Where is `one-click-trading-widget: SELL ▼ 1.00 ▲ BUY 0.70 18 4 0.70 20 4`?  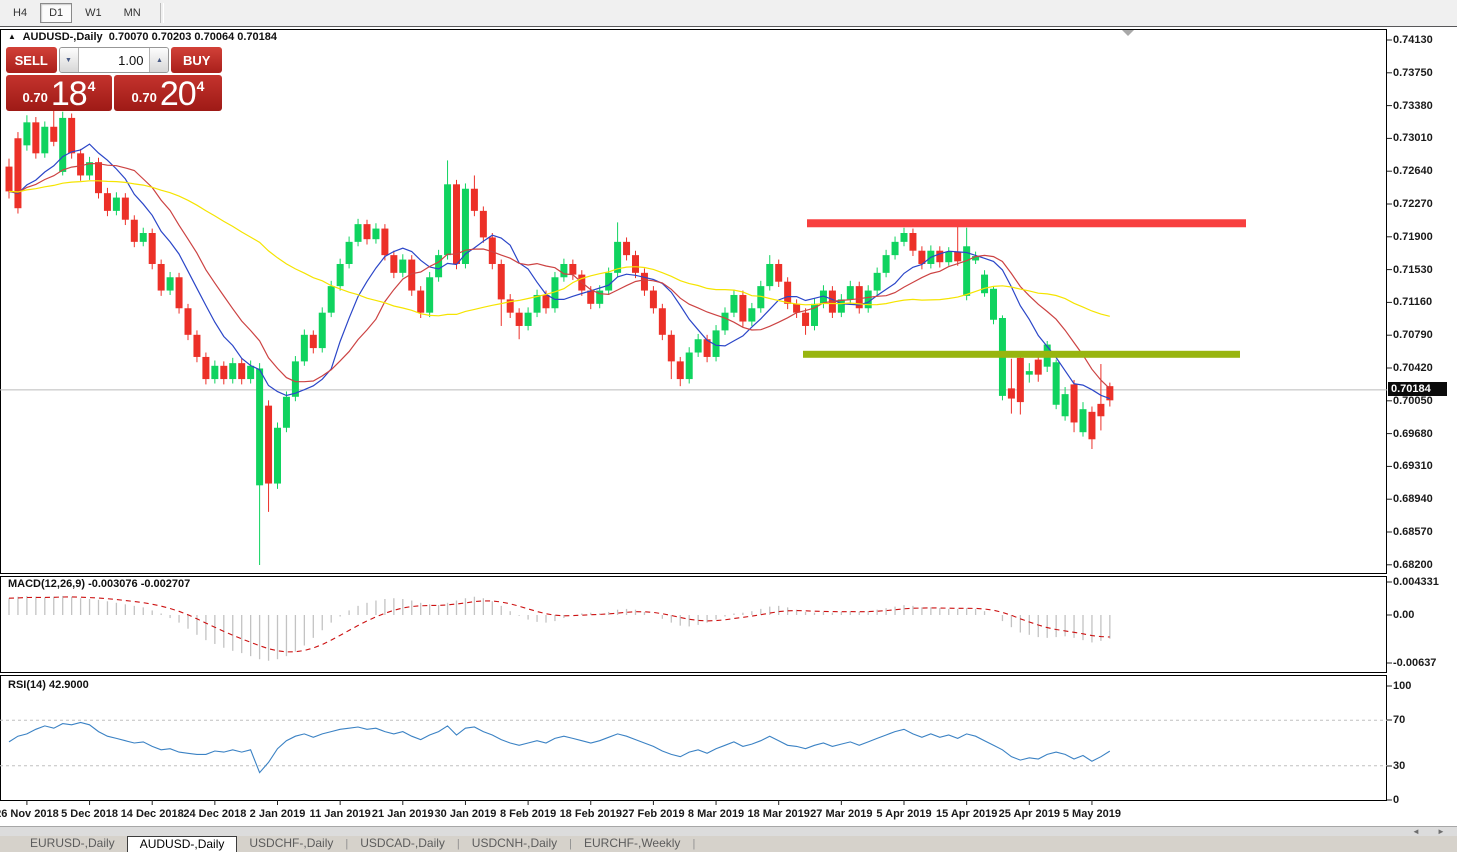 one-click-trading-widget: SELL ▼ 1.00 ▲ BUY 0.70 18 4 0.70 20 4 is located at coordinates (114, 79).